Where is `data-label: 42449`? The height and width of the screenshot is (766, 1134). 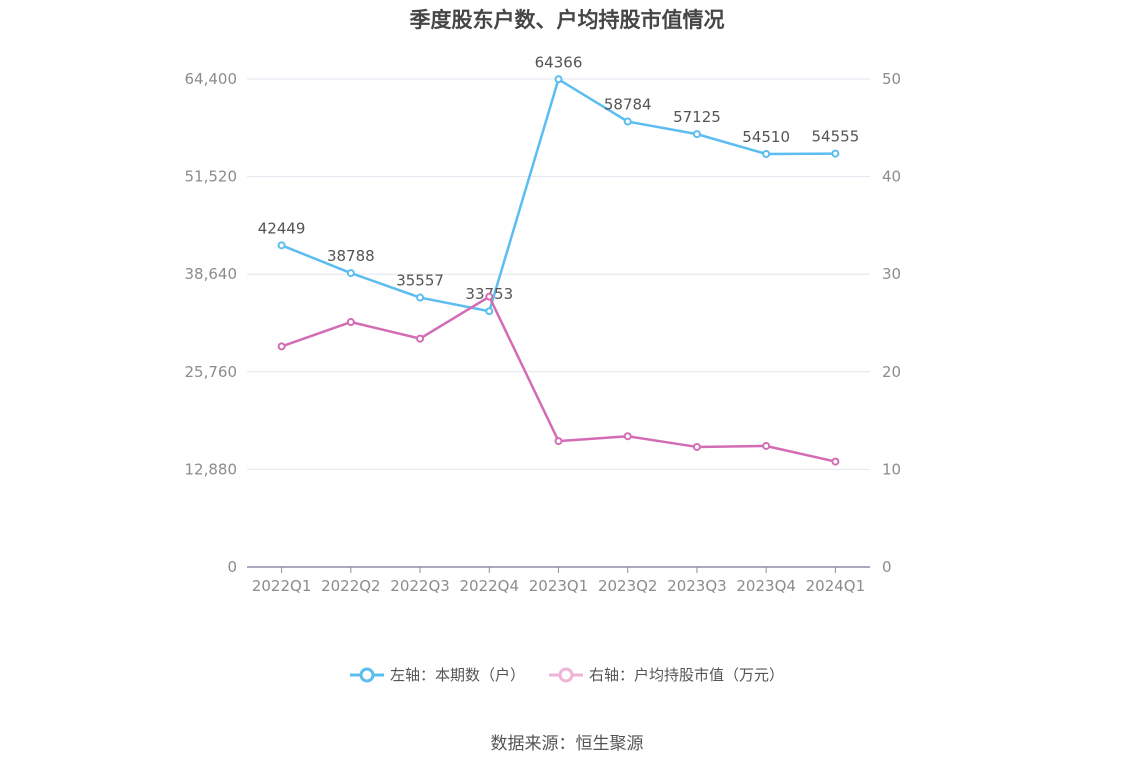 data-label: 42449 is located at coordinates (282, 228).